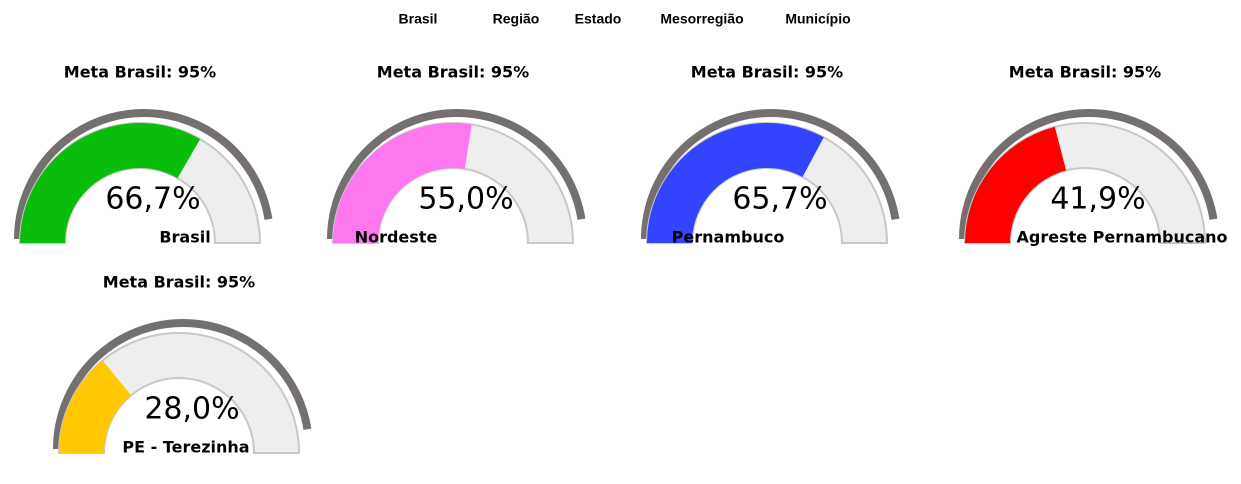 The width and height of the screenshot is (1241, 484). Describe the element at coordinates (465, 199) in the screenshot. I see `gauge-value-label: 55,0%` at that location.